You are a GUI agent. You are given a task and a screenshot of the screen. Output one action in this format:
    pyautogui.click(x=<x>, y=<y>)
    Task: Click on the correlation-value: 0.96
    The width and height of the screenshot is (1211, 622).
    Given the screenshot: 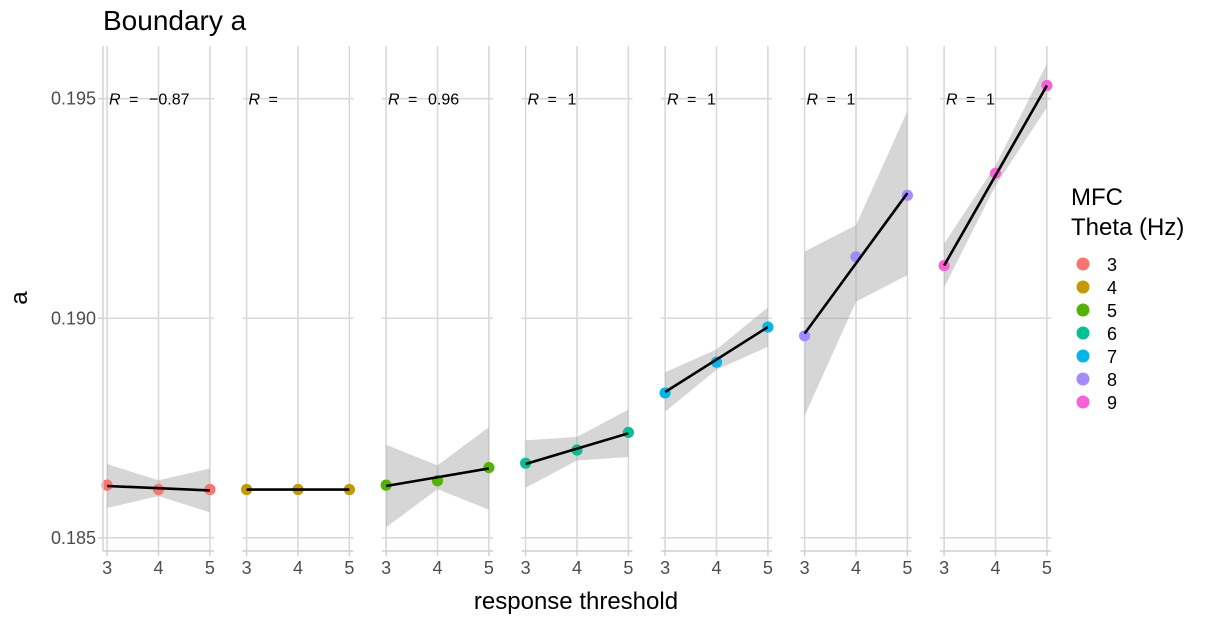 What is the action you would take?
    pyautogui.click(x=443, y=100)
    